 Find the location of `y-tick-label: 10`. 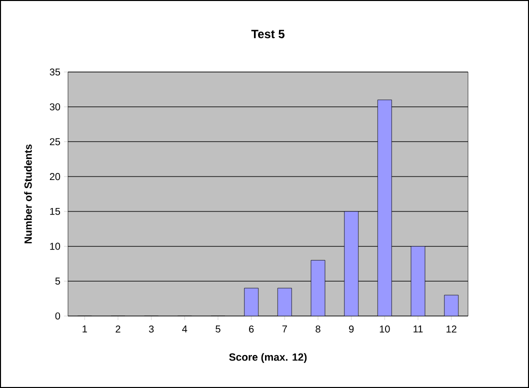

y-tick-label: 10 is located at coordinates (55, 246).